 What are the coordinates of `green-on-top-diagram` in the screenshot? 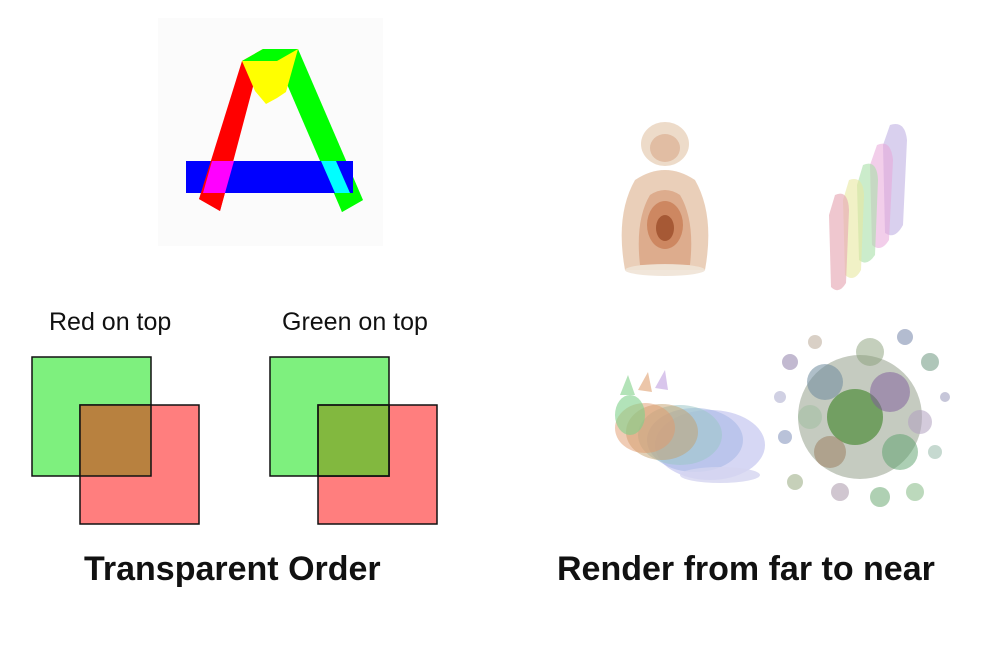 It's located at (353, 440).